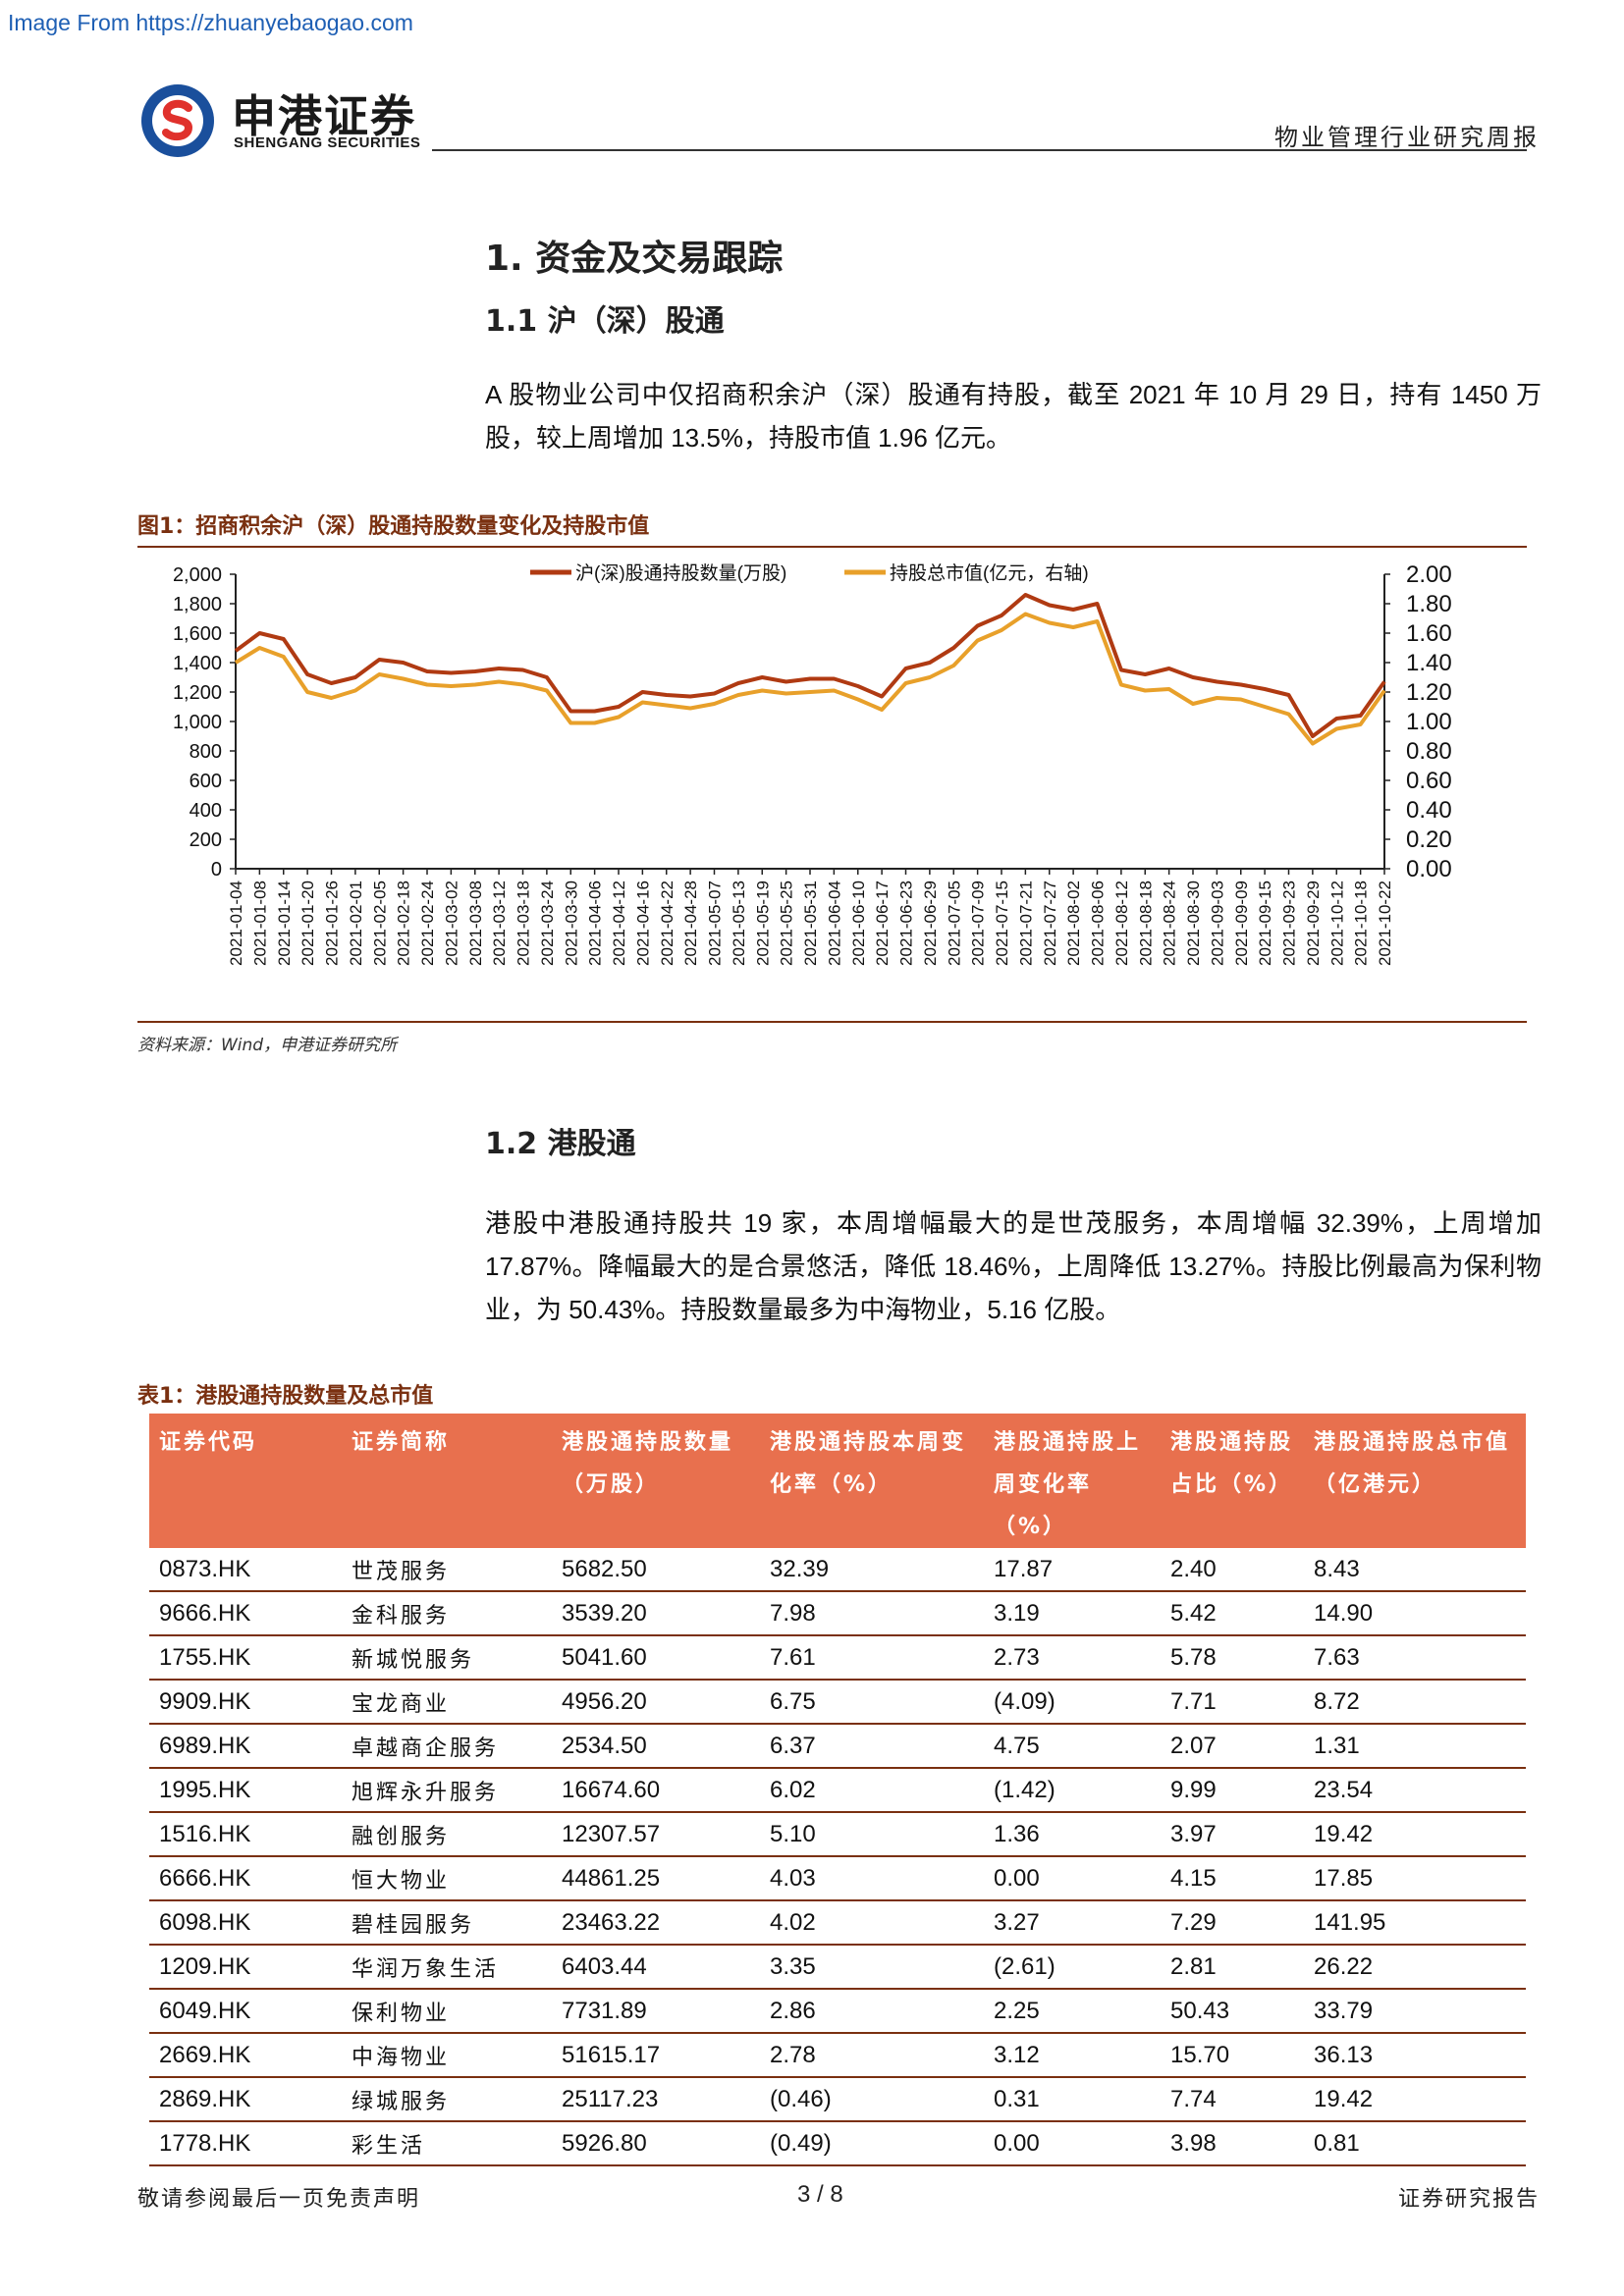  Describe the element at coordinates (1241, 923) in the screenshot. I see `x-tick-label: 2021-09-09` at that location.